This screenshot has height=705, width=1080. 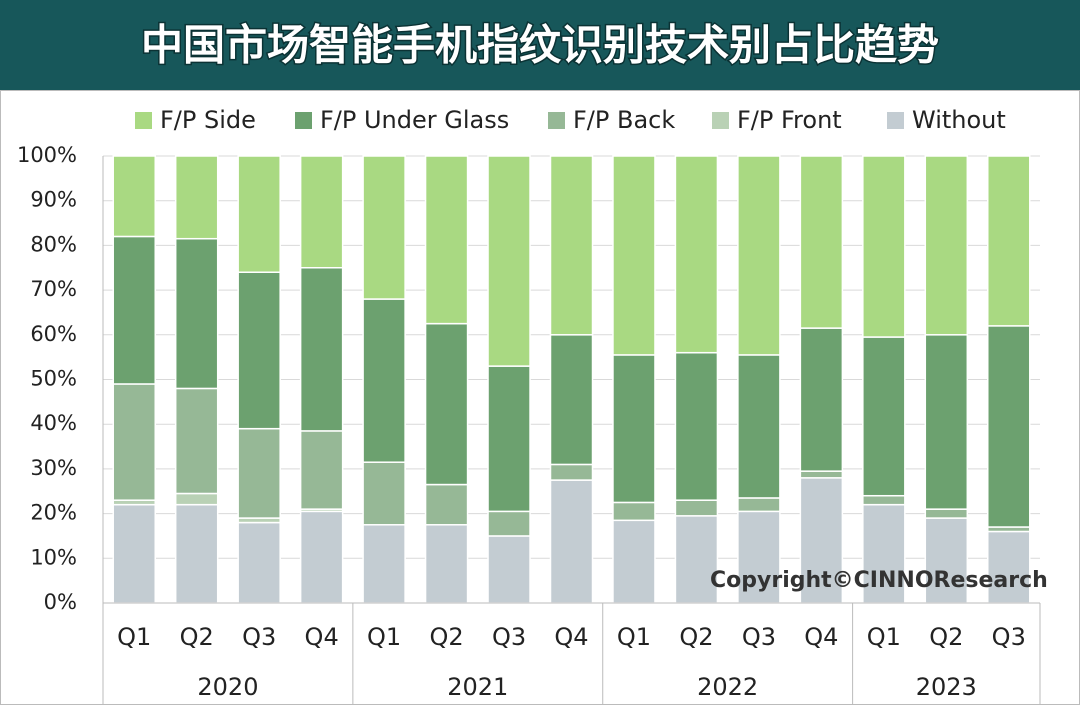 I want to click on y-tick-label: 40%, so click(x=53, y=423).